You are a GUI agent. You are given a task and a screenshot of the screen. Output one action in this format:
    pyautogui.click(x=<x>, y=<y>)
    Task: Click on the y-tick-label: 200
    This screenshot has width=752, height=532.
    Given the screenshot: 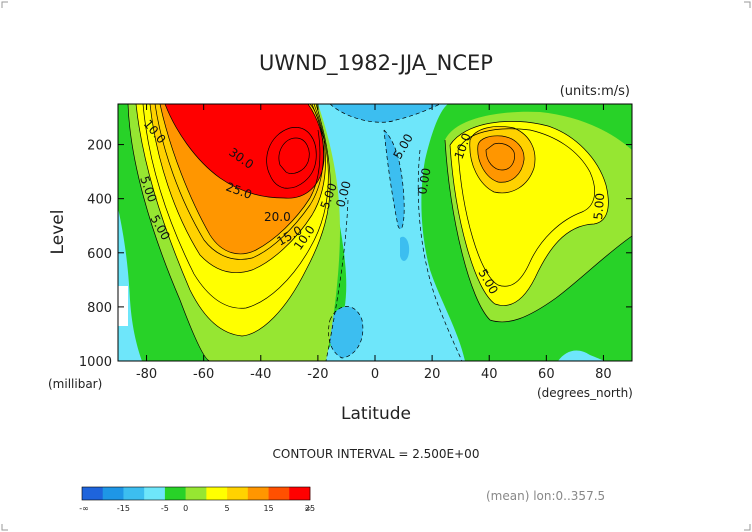 What is the action you would take?
    pyautogui.click(x=99, y=146)
    